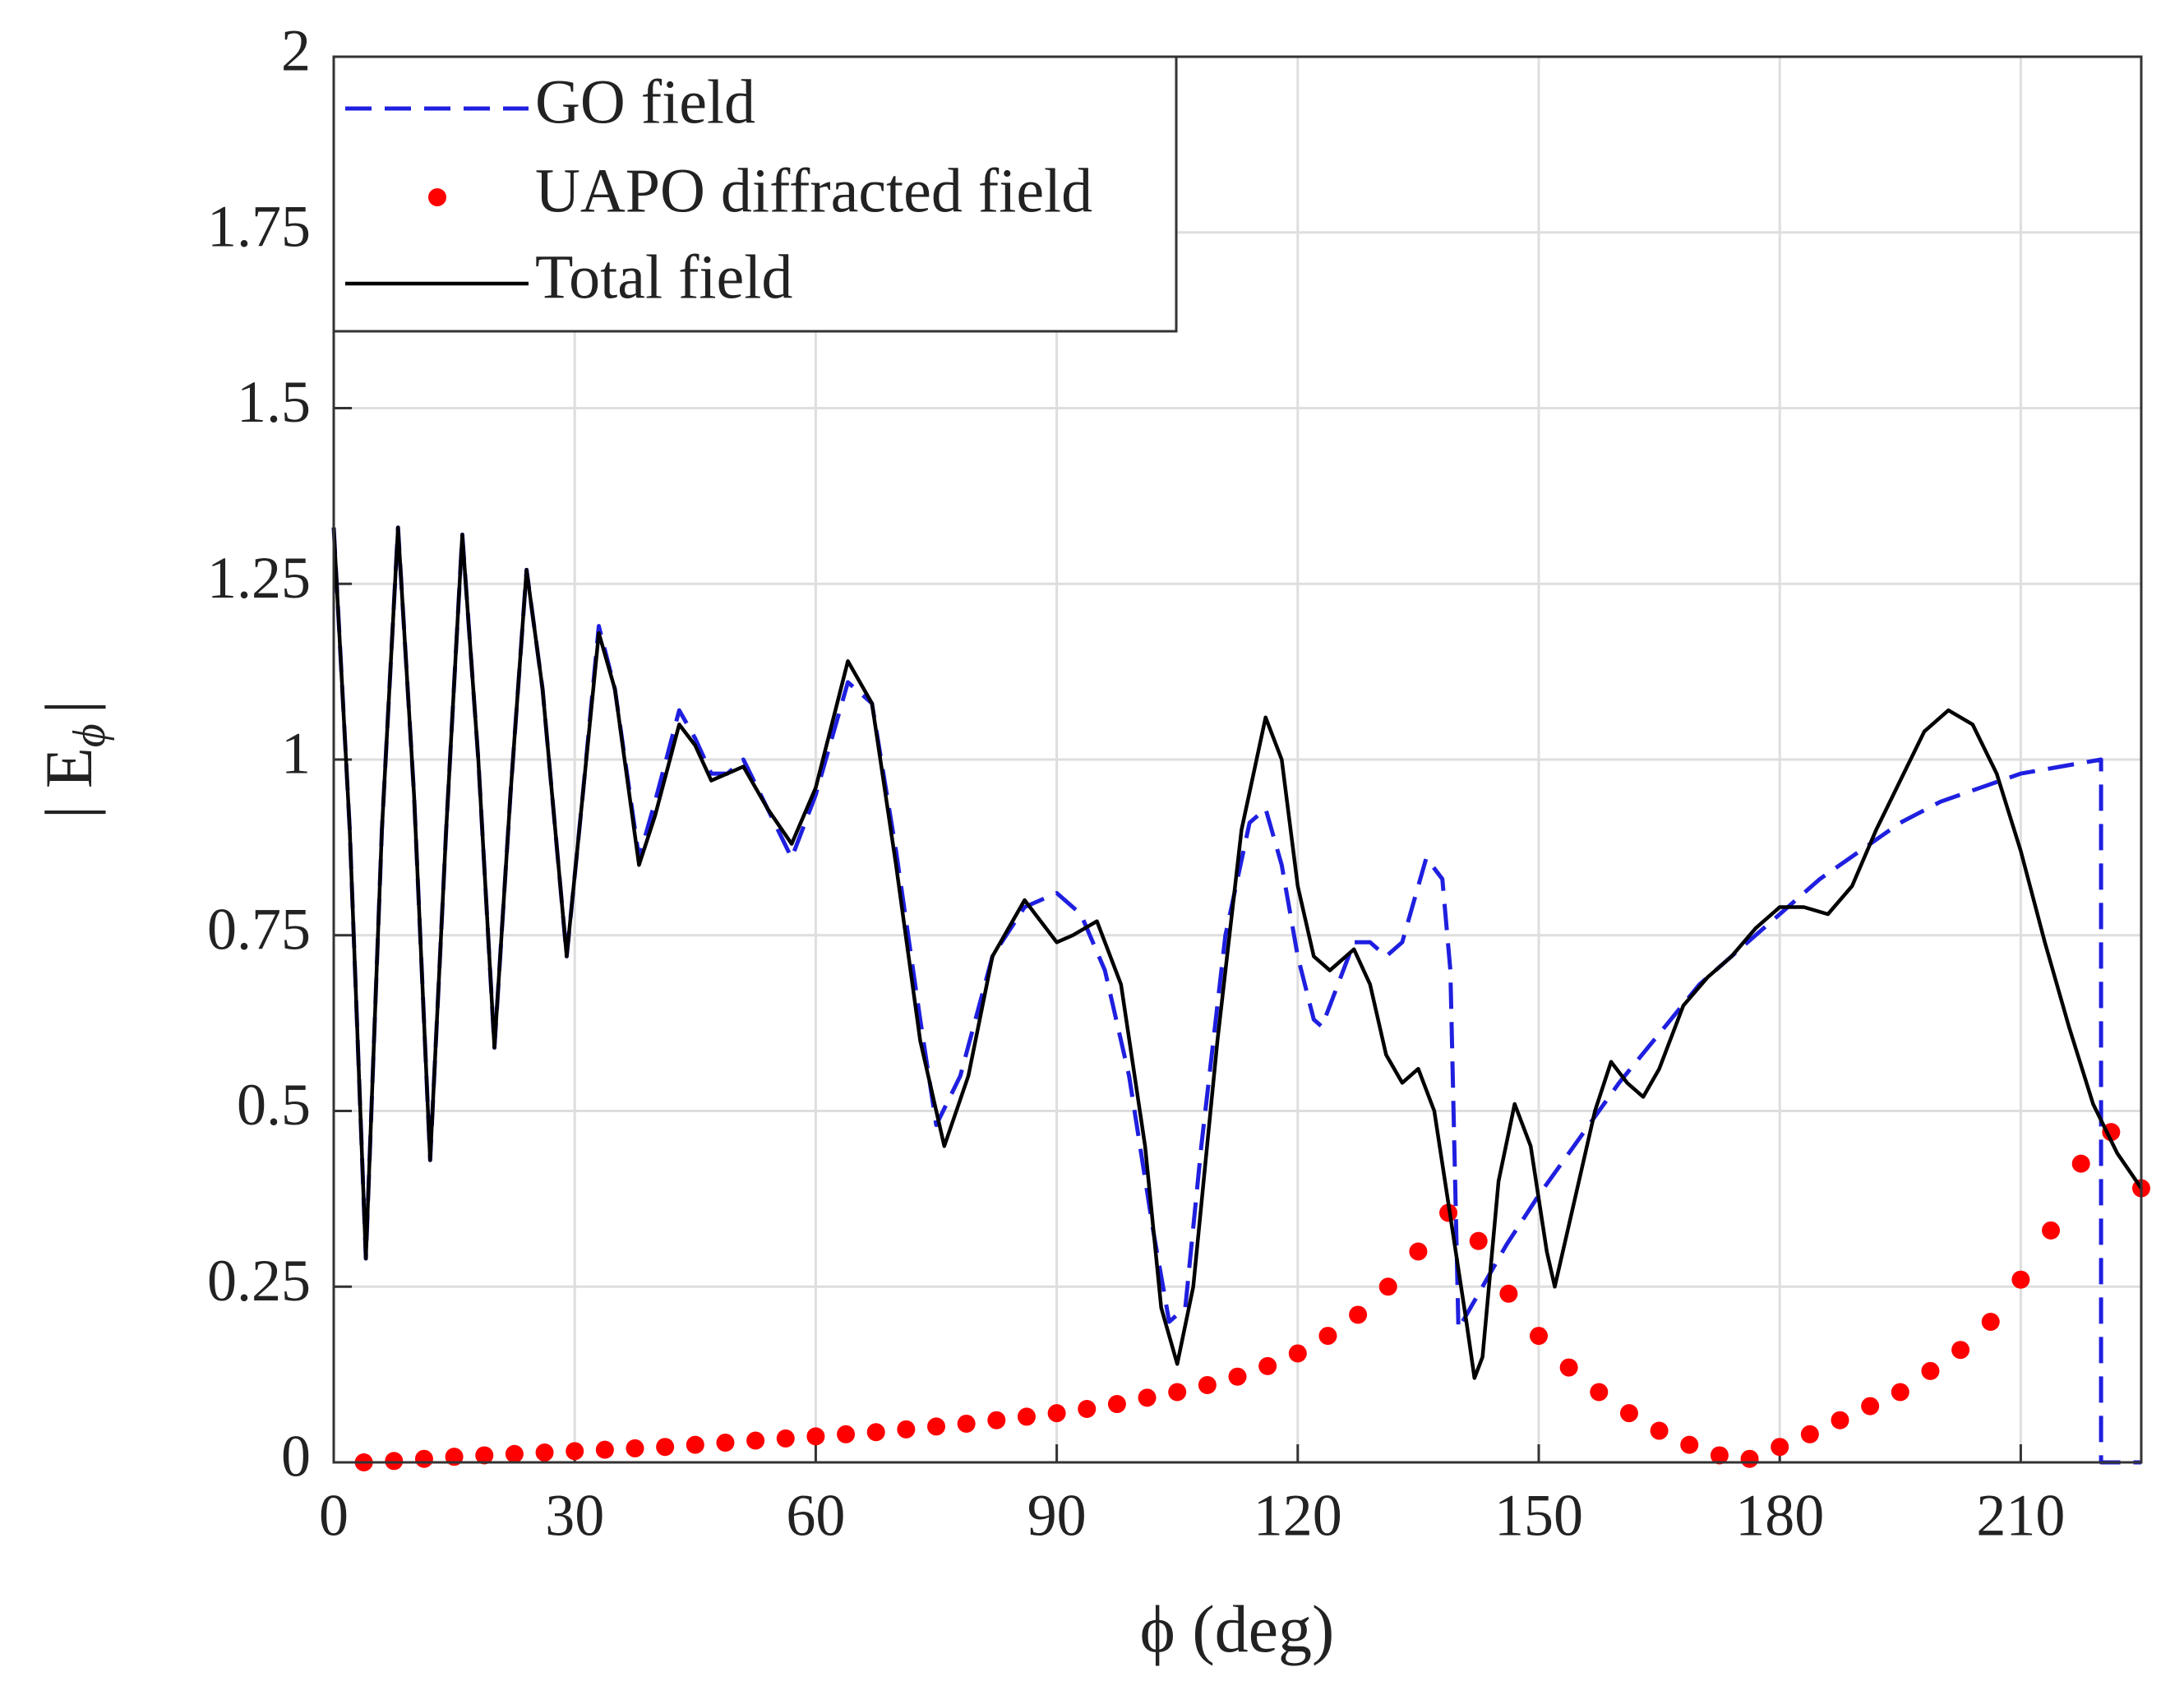 This screenshot has height=1695, width=2184. Describe the element at coordinates (296, 754) in the screenshot. I see `y-tick-label: 1` at that location.